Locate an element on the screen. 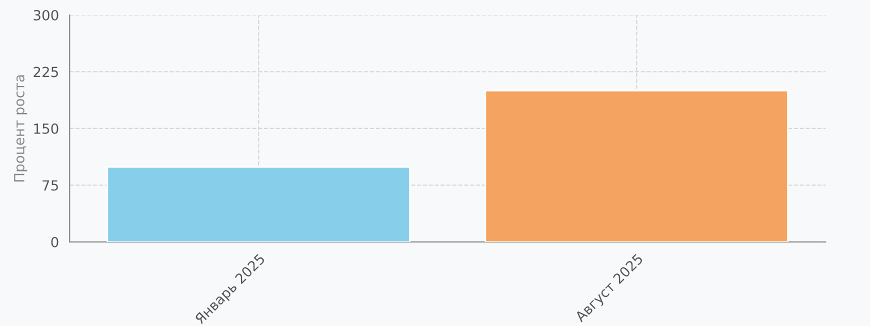 This screenshot has width=870, height=326. y-tick-label: 75 is located at coordinates (50, 185).